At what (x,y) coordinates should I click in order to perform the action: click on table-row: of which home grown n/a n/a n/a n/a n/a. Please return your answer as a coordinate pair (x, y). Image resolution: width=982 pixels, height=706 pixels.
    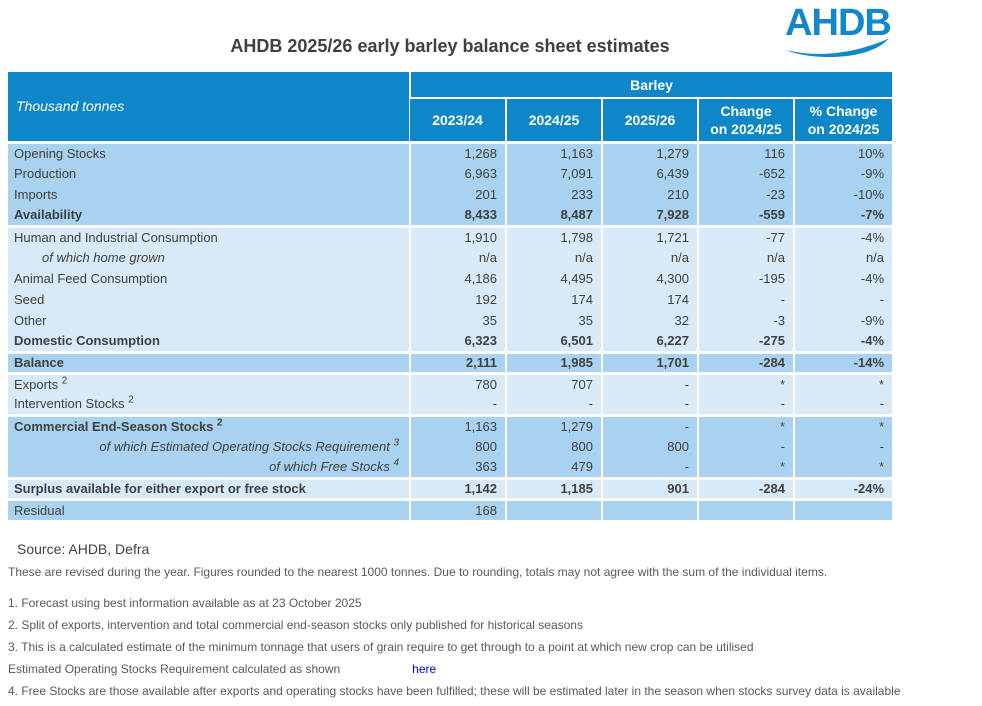
    Looking at the image, I should click on (450, 257).